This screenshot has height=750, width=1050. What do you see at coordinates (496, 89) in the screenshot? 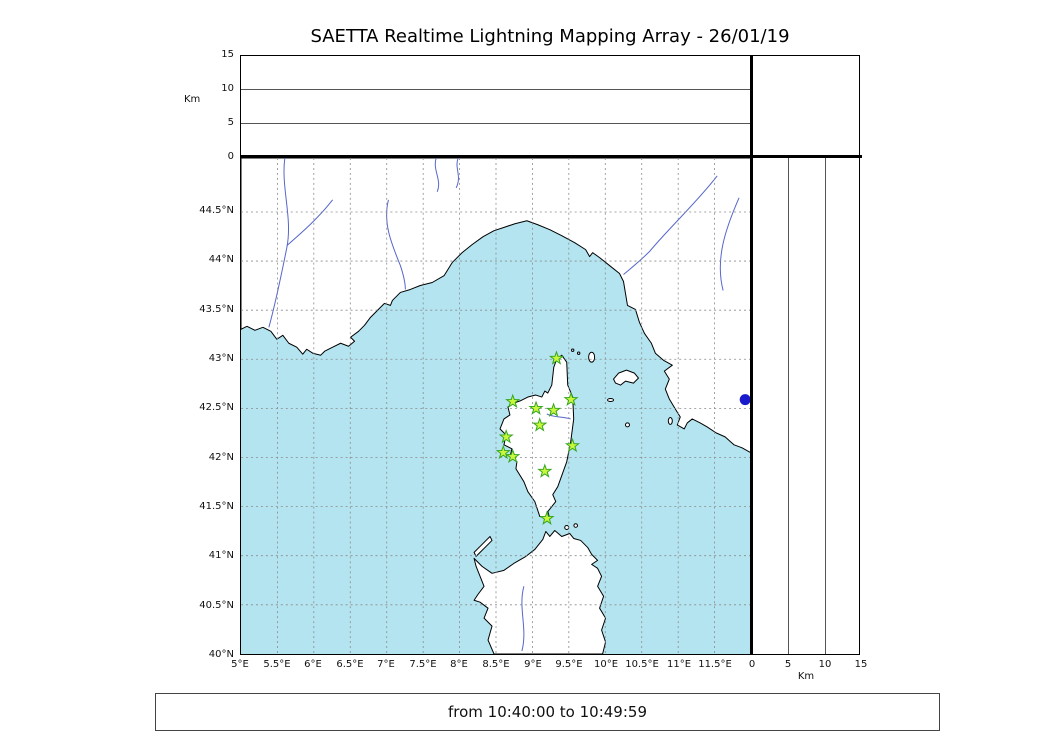
I see `top-panel-gridline-10km` at bounding box center [496, 89].